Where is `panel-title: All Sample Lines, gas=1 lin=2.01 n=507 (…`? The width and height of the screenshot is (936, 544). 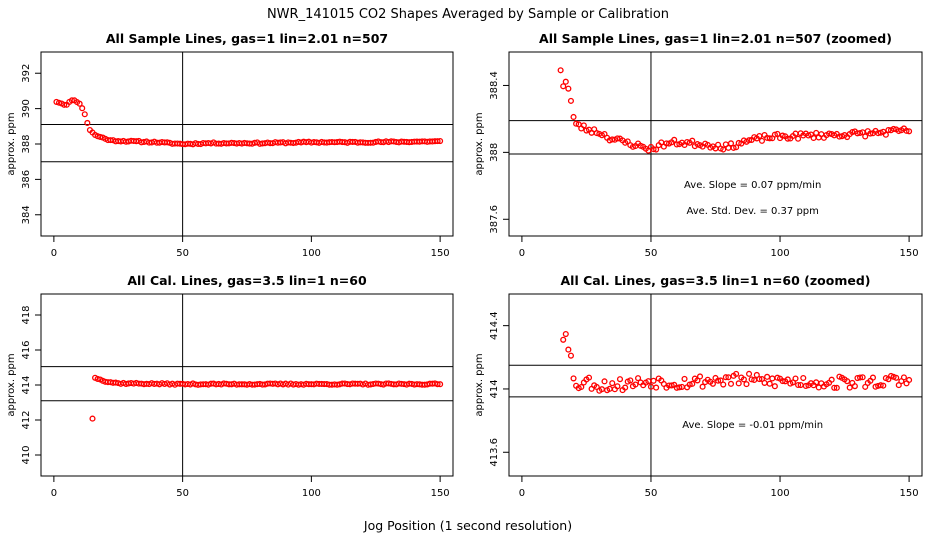 panel-title: All Sample Lines, gas=1 lin=2.01 n=507 (… is located at coordinates (715, 38).